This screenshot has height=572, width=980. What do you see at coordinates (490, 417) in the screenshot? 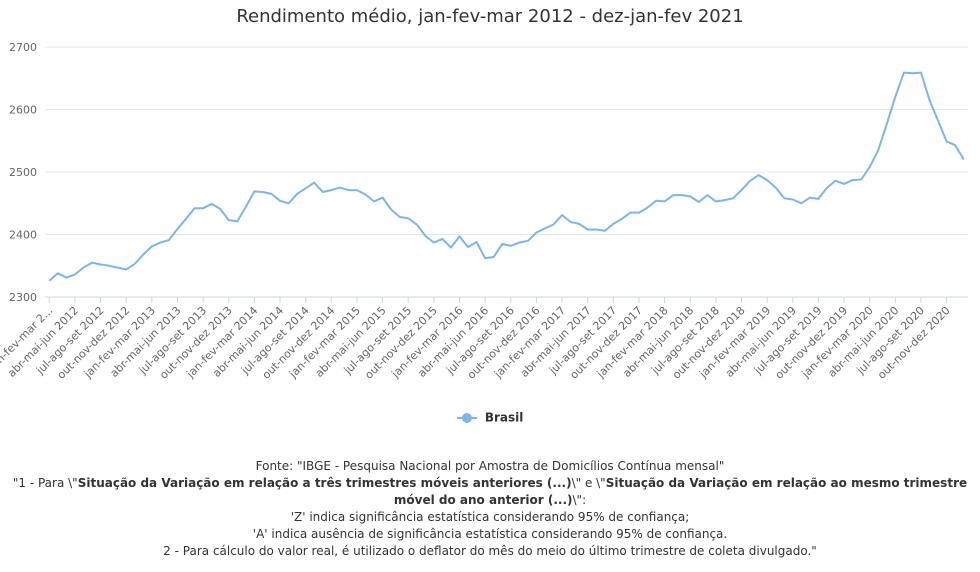
I see `legend: Brasil` at bounding box center [490, 417].